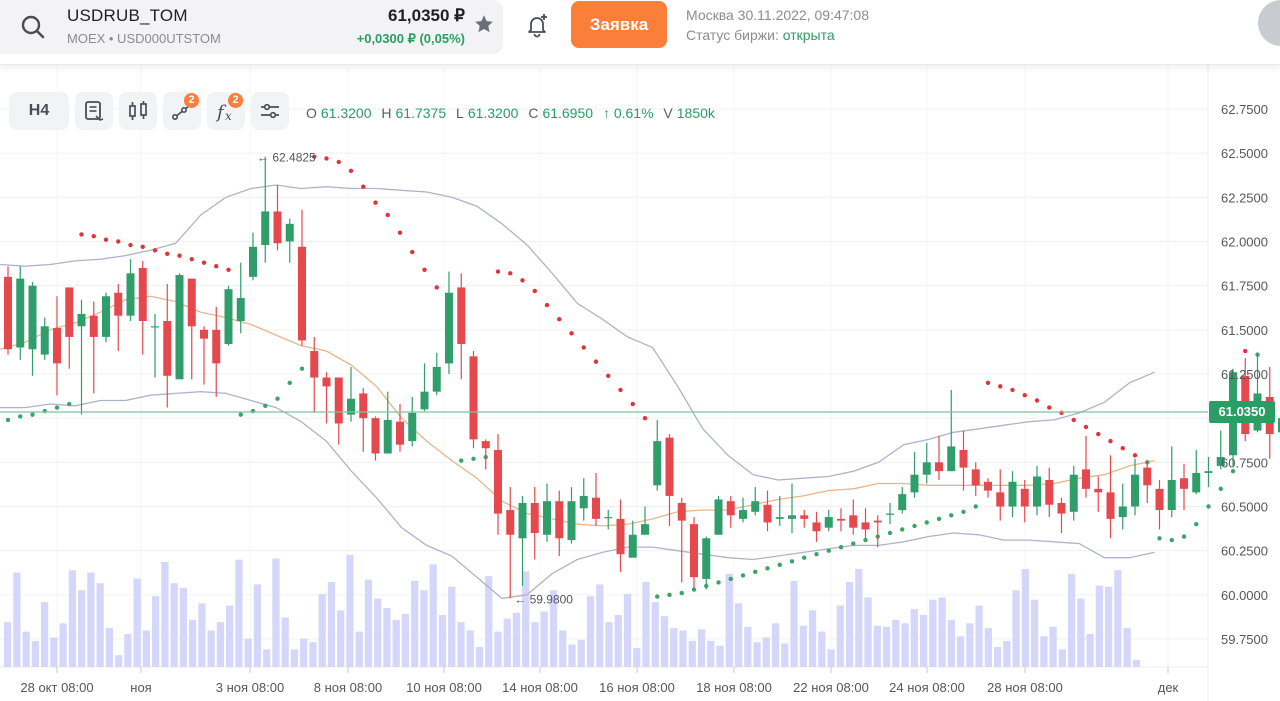 Image resolution: width=1280 pixels, height=701 pixels. I want to click on price-tick-label: 60.0000, so click(1244, 595).